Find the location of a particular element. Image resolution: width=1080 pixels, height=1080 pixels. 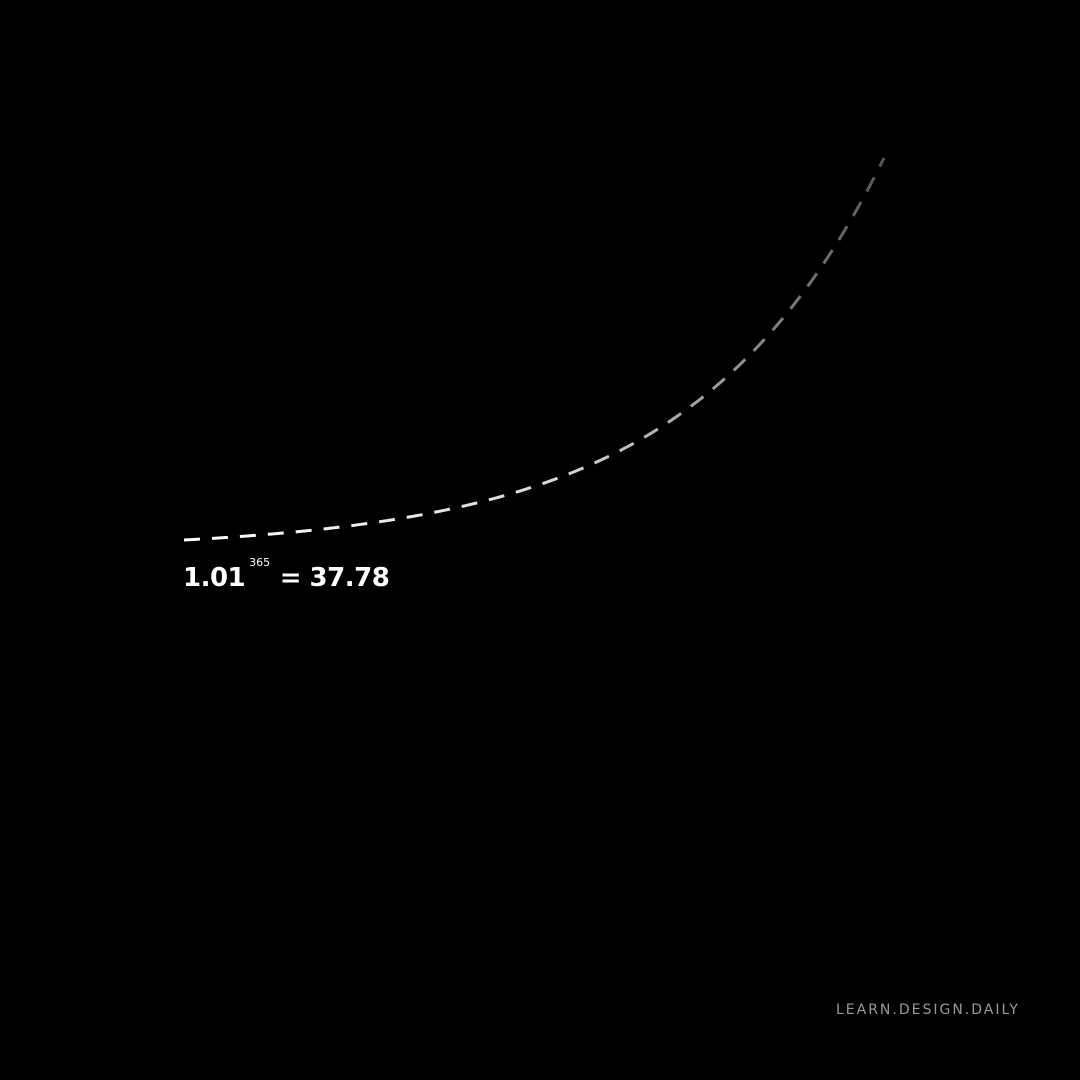

formula-exponent: 365 is located at coordinates (260, 562).